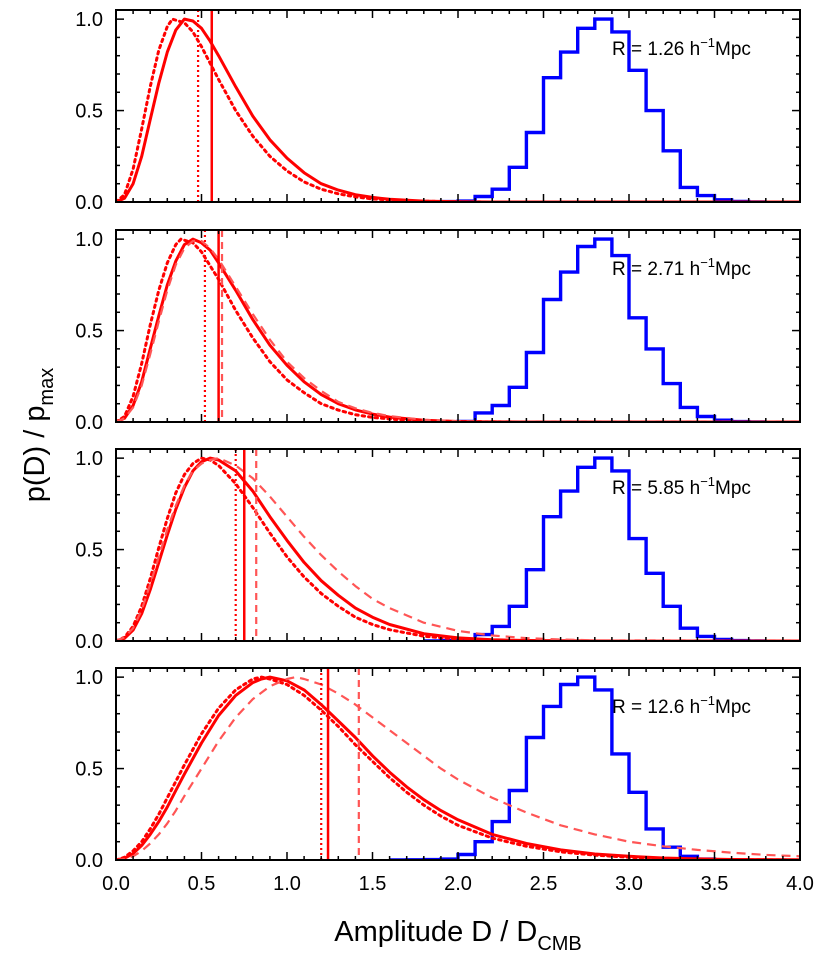 This screenshot has height=958, width=831. What do you see at coordinates (656, 707) in the screenshot?
I see `annotation-prefix: R = 12.6 h` at bounding box center [656, 707].